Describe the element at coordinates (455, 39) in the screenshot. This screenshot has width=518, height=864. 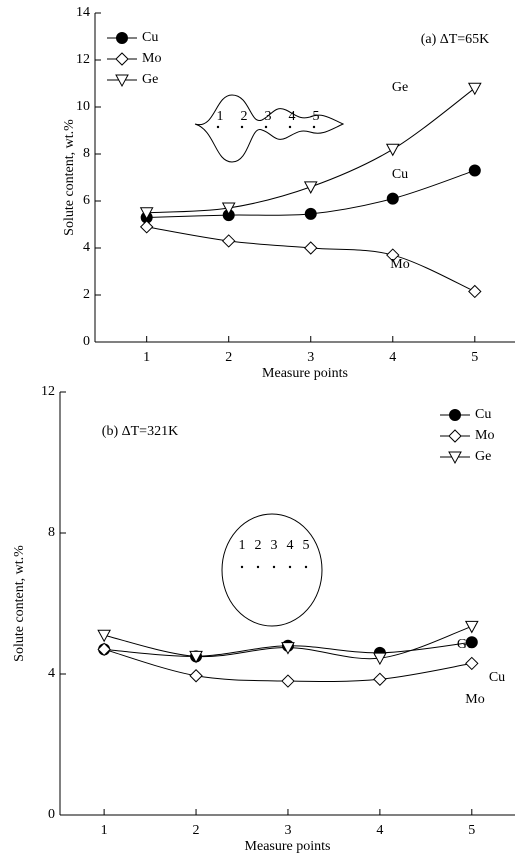
I see `annotation: (a) ΔT=65K` at that location.